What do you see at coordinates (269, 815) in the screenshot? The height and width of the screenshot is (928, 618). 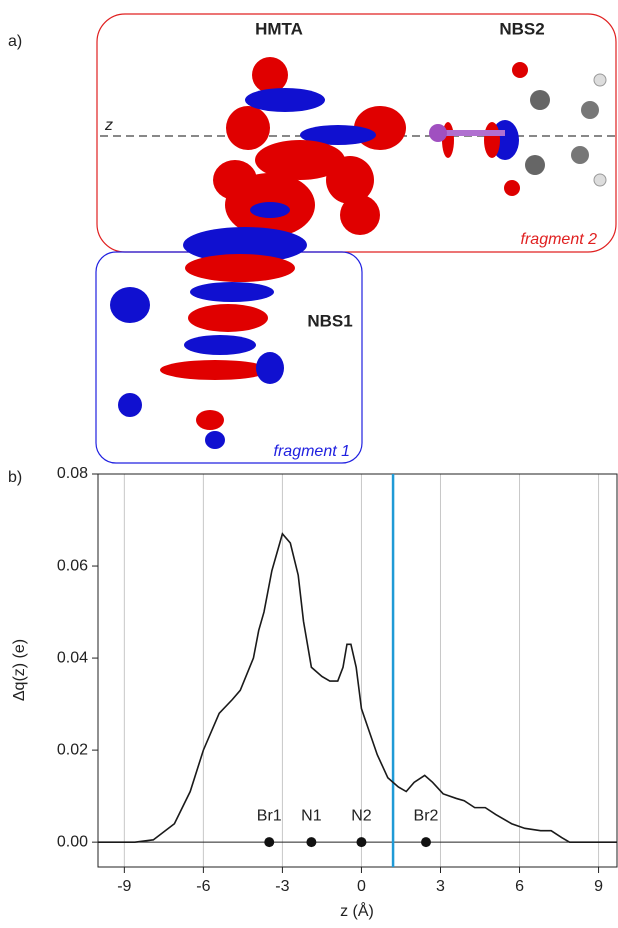 I see `atom-label: Br1` at bounding box center [269, 815].